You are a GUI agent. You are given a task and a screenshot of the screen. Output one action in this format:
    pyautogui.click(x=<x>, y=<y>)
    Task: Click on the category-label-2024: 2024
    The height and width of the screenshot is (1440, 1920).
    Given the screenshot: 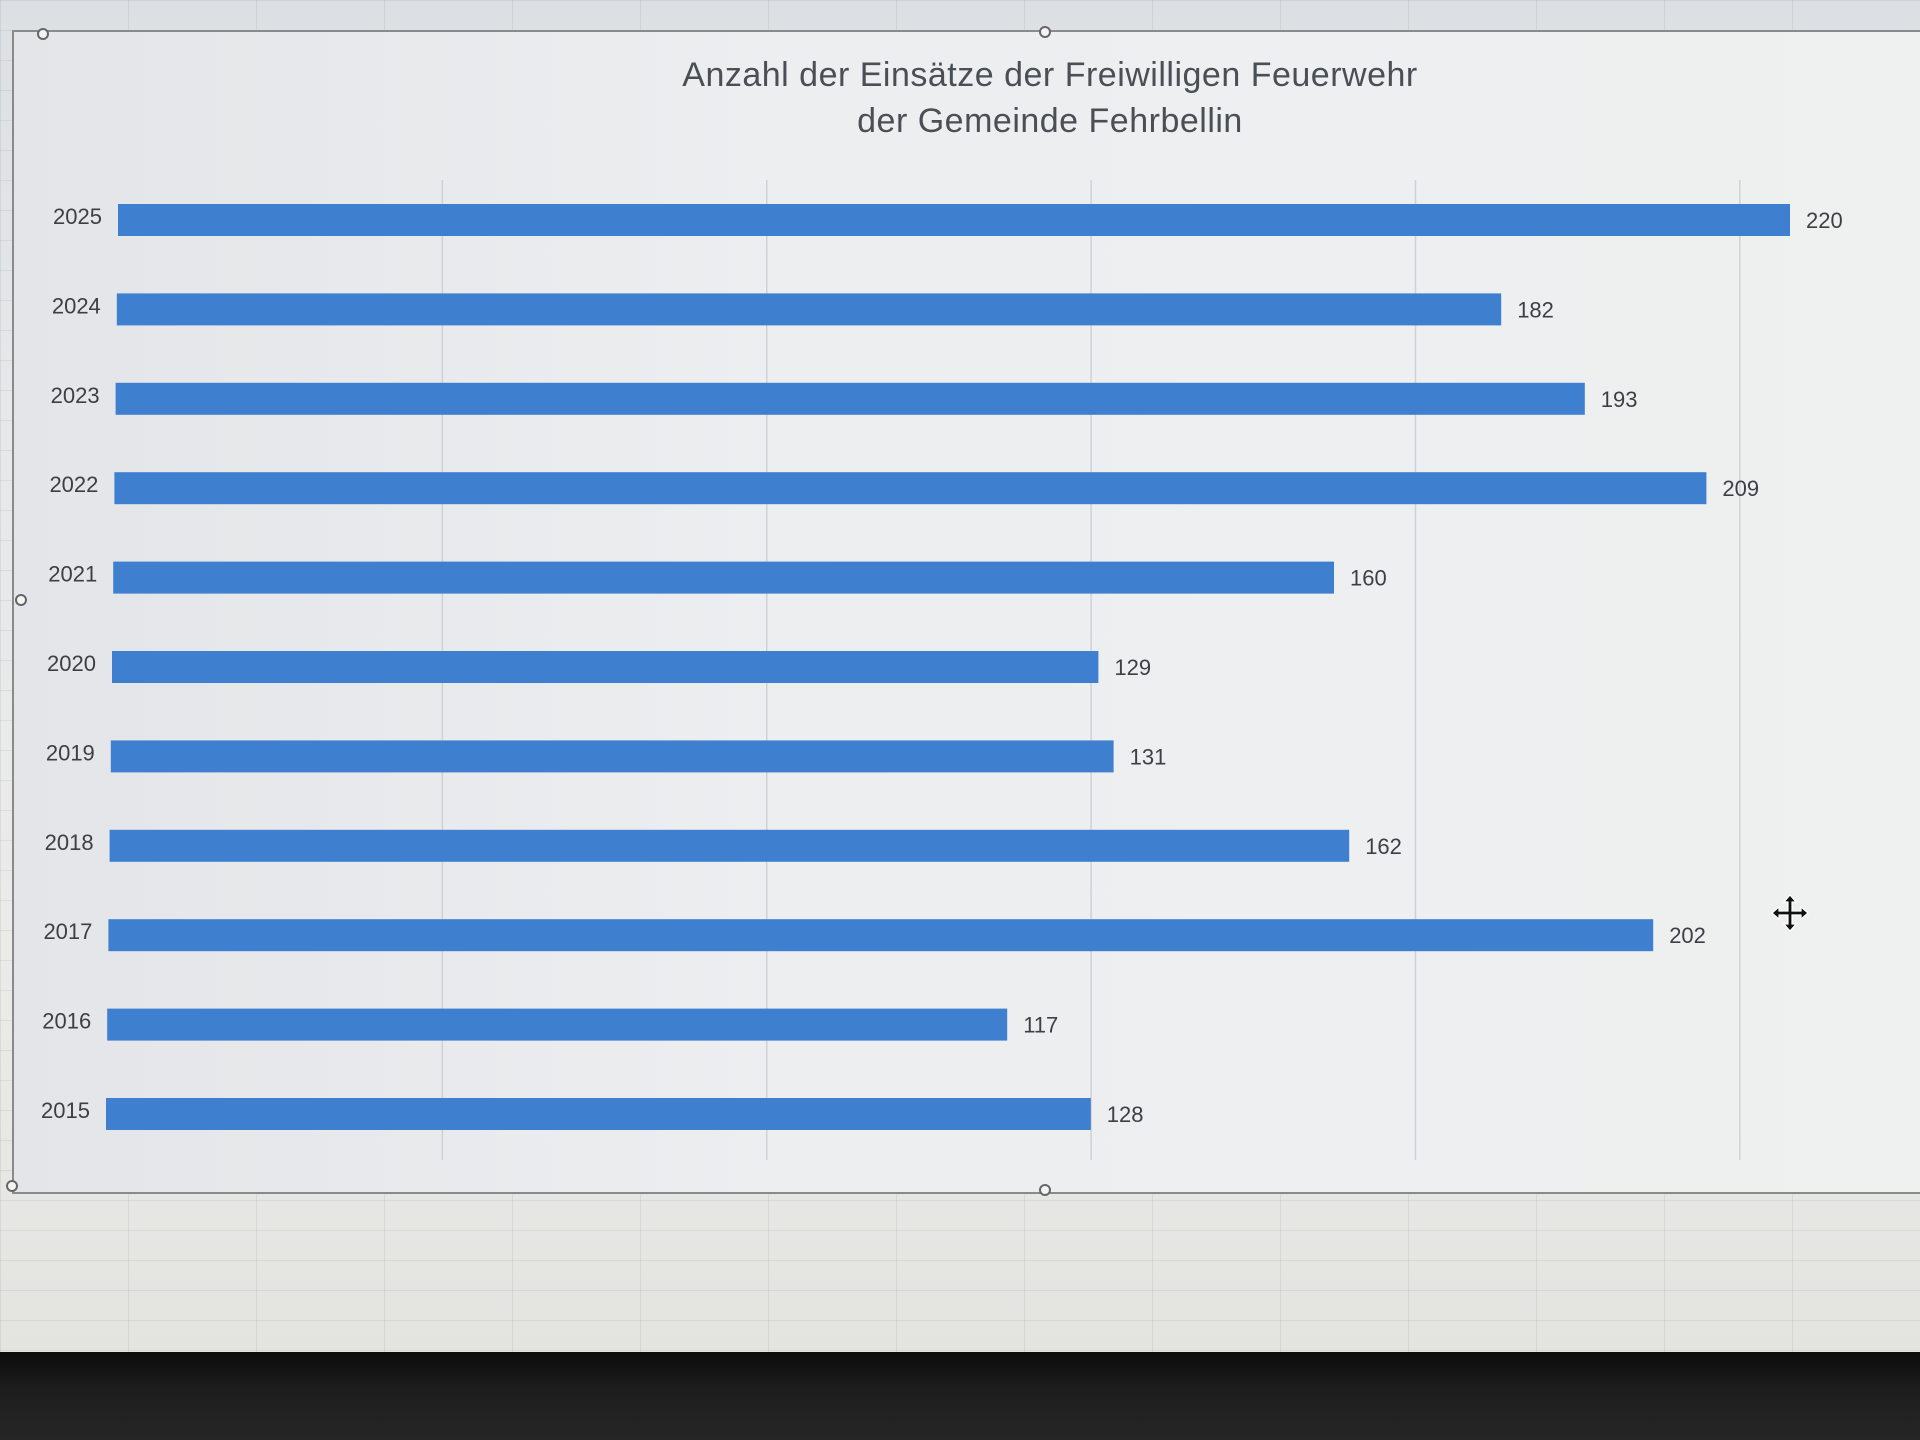 What is the action you would take?
    pyautogui.click(x=76, y=305)
    